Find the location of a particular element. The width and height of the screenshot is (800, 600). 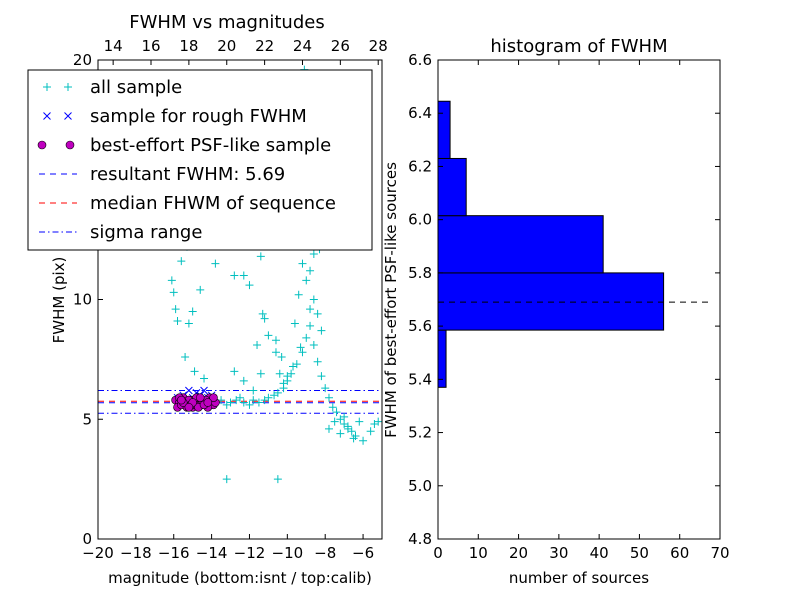

y-tick-label: 6.4 is located at coordinates (420, 113).